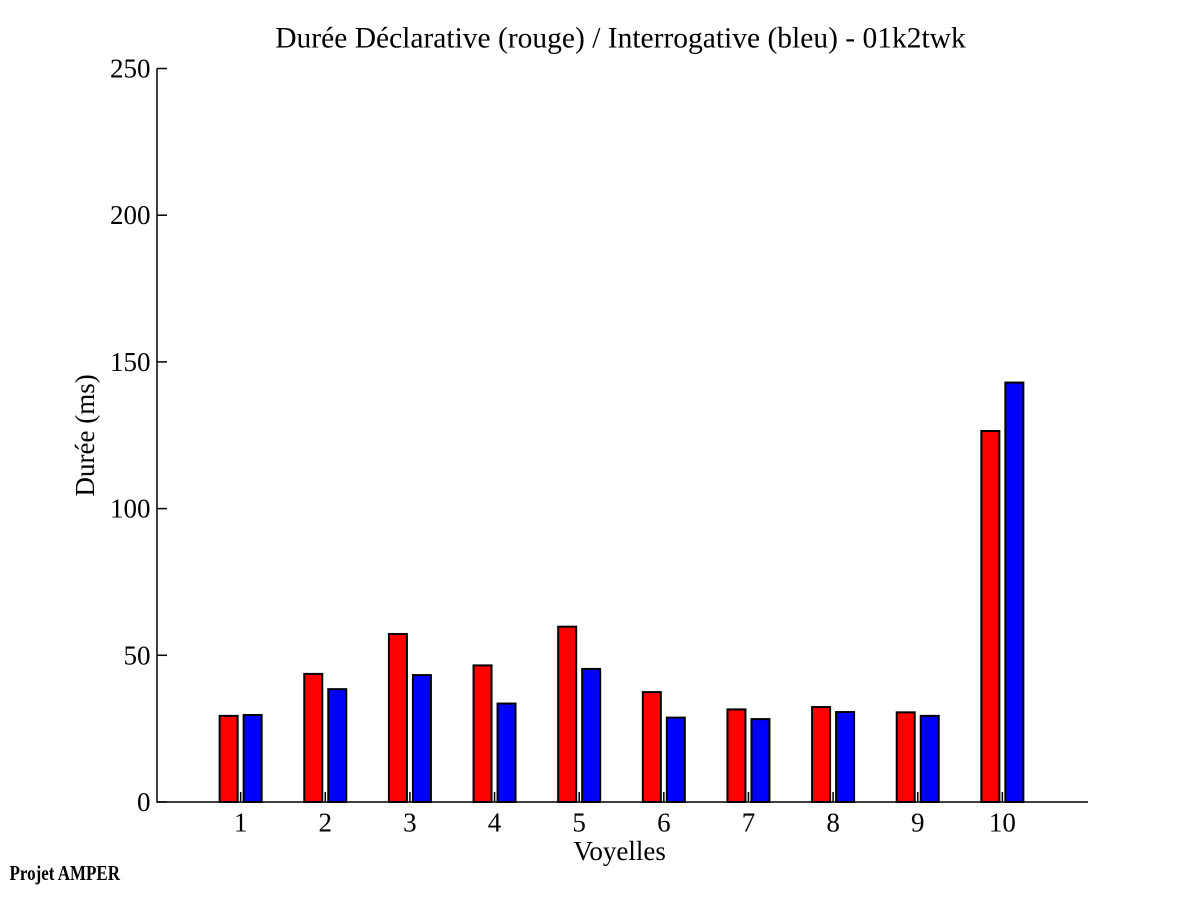 The height and width of the screenshot is (901, 1201). Describe the element at coordinates (410, 823) in the screenshot. I see `svg-text: 3` at that location.